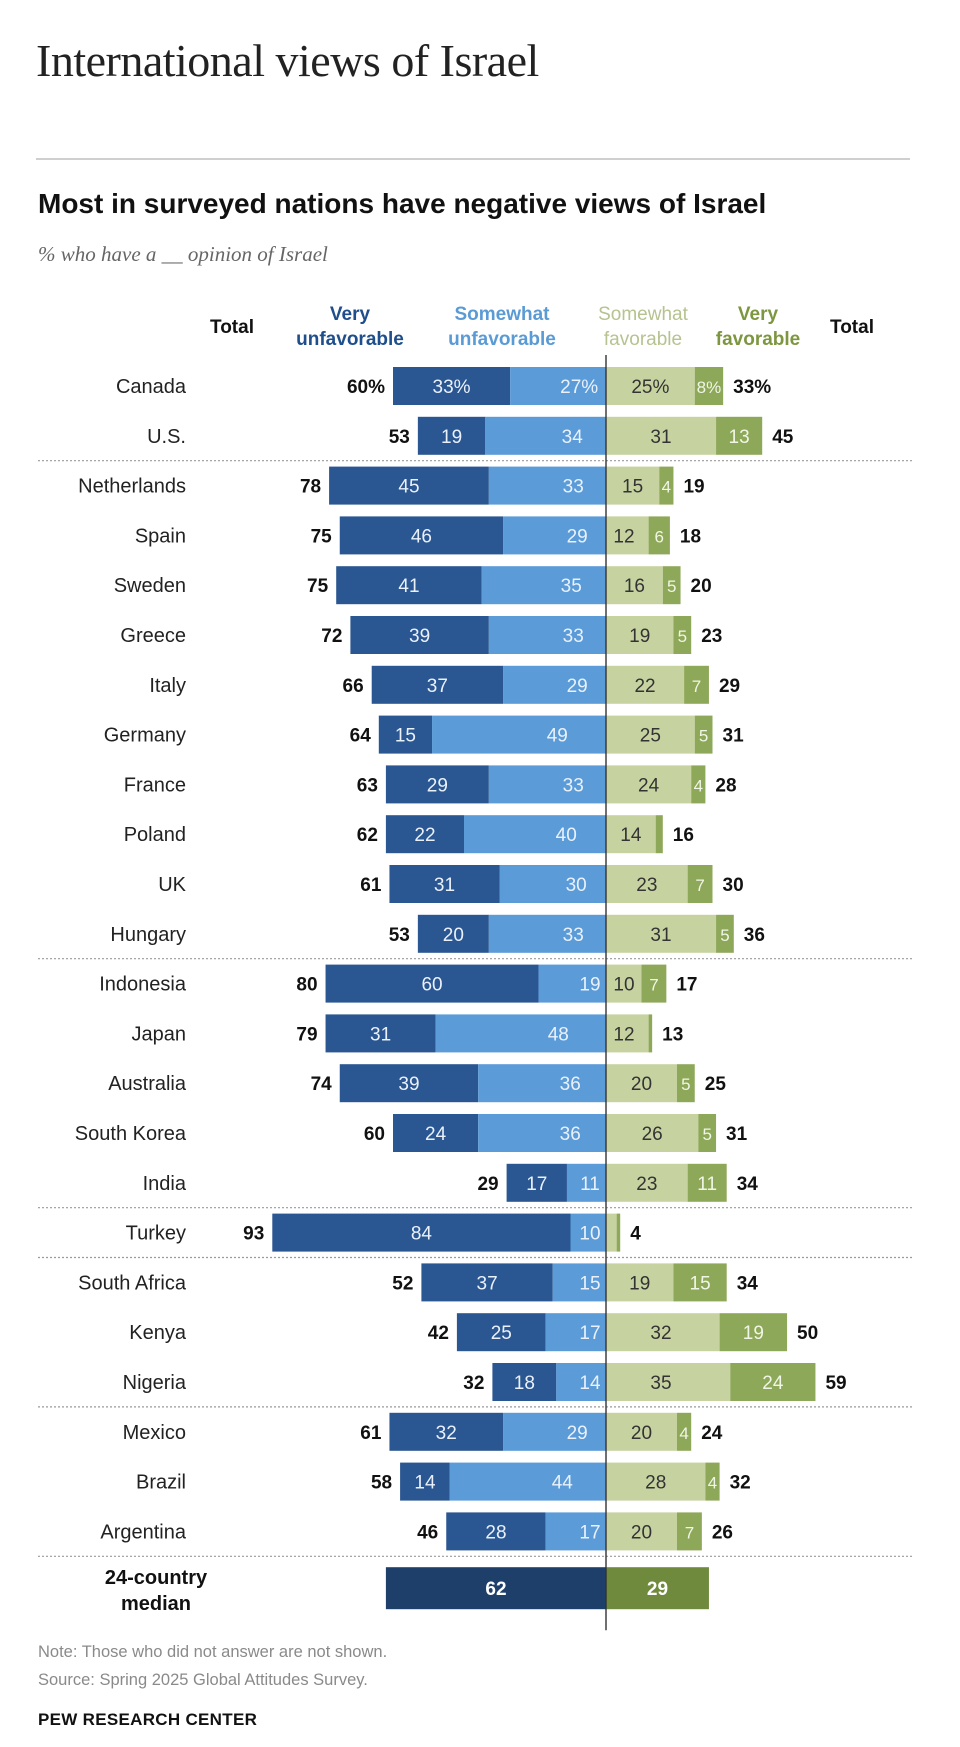 This screenshot has width=960, height=1747. Describe the element at coordinates (575, 1332) in the screenshot. I see `bar-somewhat-unfavorable-kenya` at that location.